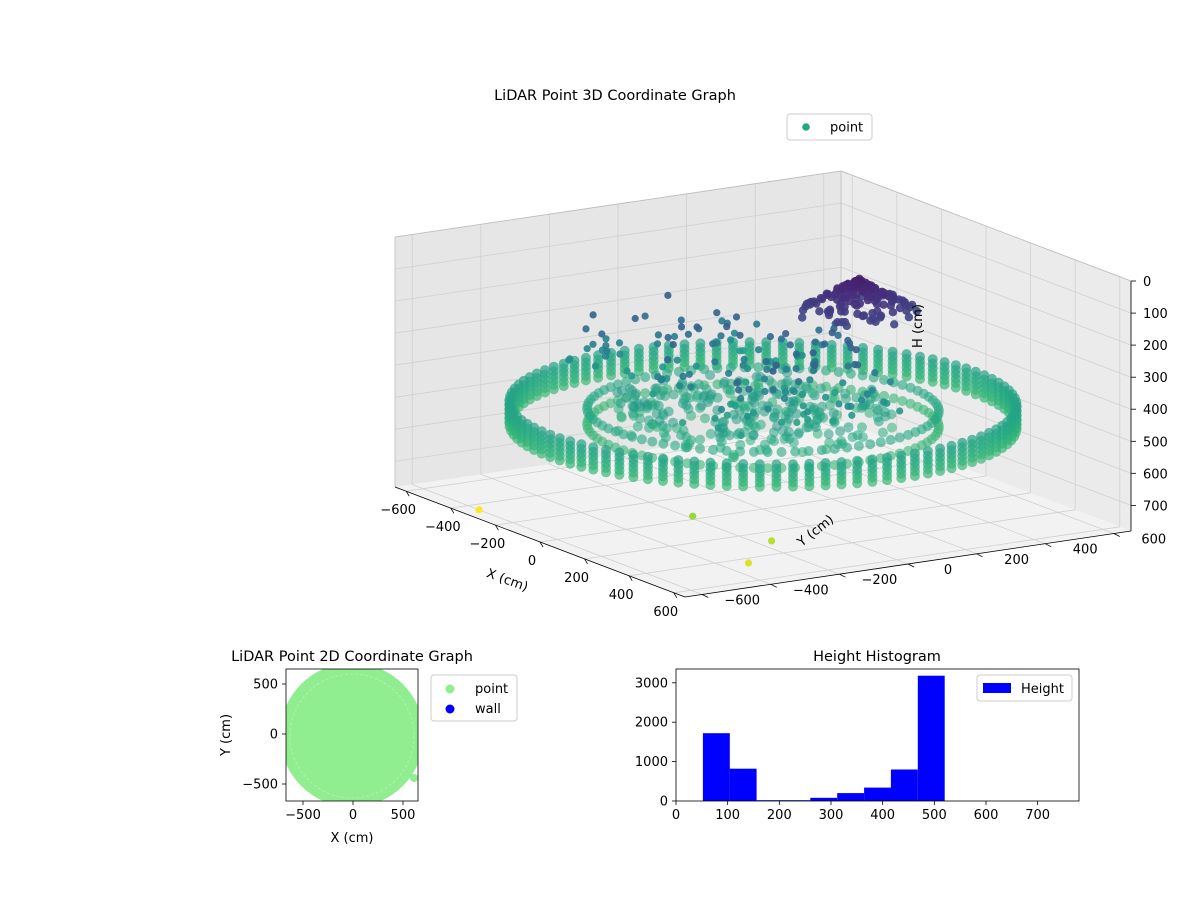 The height and width of the screenshot is (900, 1200). What do you see at coordinates (488, 709) in the screenshot?
I see `legend-wall-label: wall` at bounding box center [488, 709].